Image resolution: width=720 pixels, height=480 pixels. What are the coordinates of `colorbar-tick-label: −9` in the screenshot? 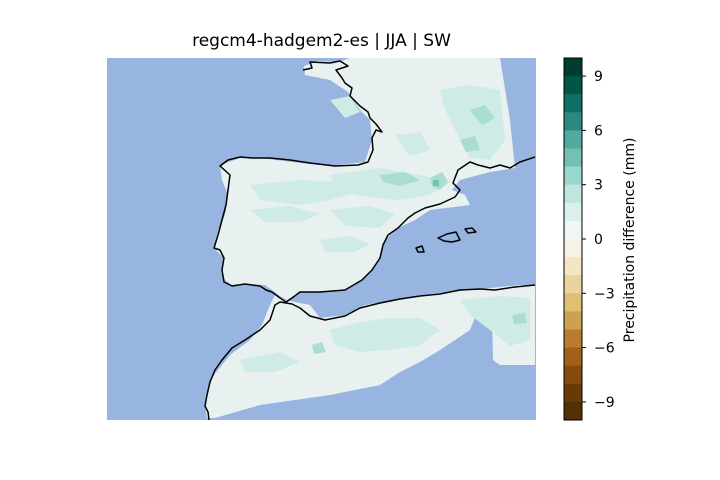 It's located at (604, 403).